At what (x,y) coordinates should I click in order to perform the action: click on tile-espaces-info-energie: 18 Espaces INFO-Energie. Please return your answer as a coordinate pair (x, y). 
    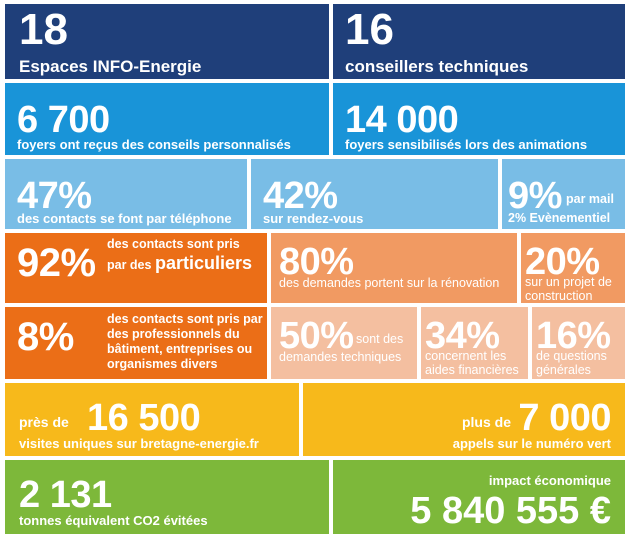
    Looking at the image, I should click on (167, 41).